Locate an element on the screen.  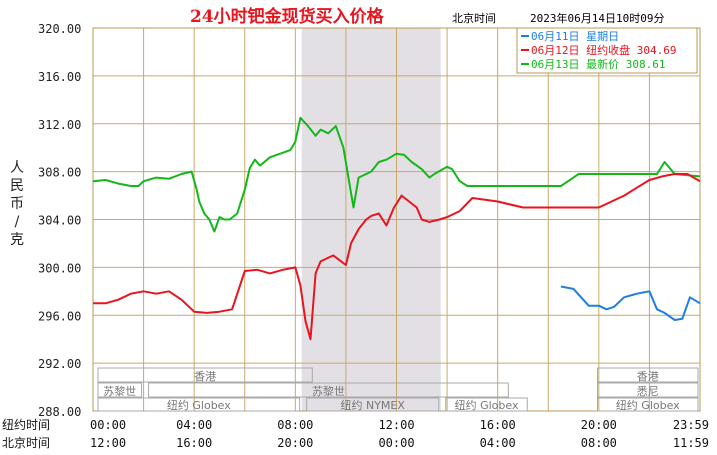
y-tick-label: 304.00 is located at coordinates (59, 221).